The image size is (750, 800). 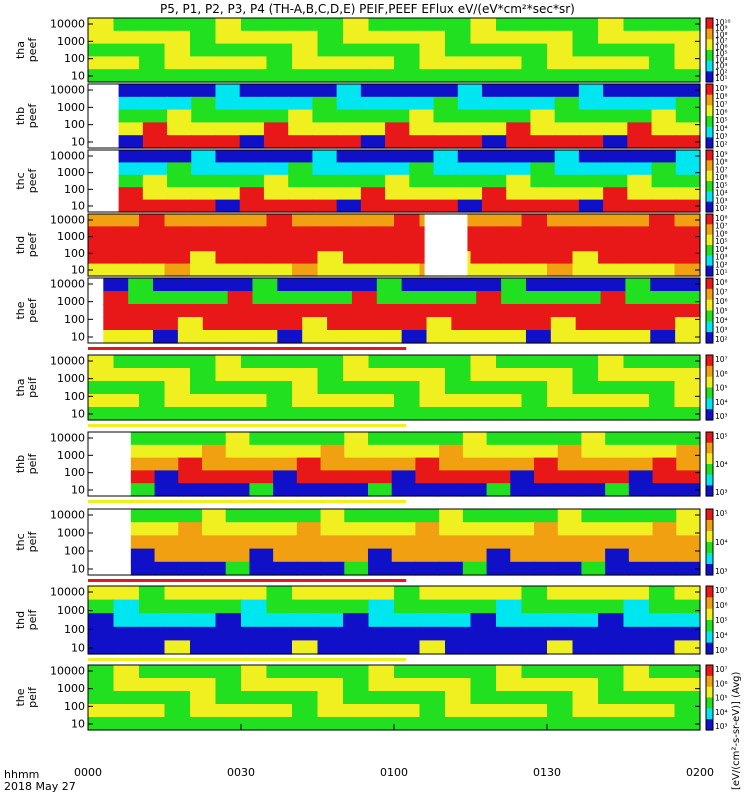 I want to click on y-tick-label: 1000, so click(x=71, y=236).